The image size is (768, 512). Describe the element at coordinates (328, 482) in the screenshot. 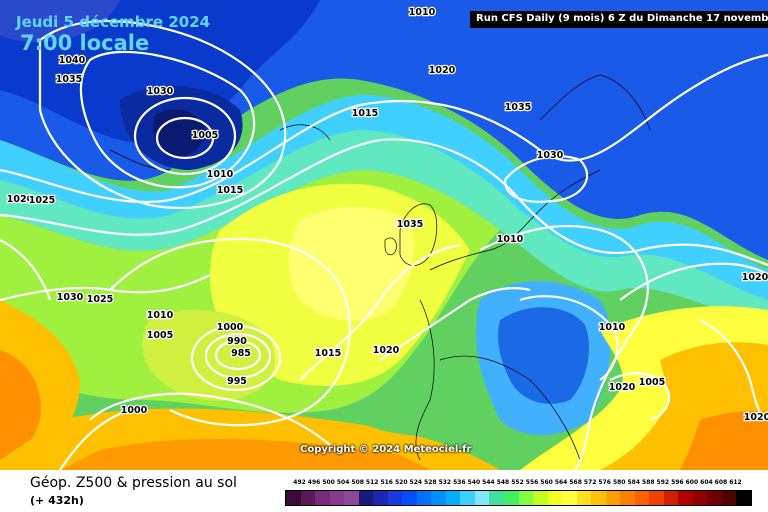

I see `scale-label: 500` at that location.